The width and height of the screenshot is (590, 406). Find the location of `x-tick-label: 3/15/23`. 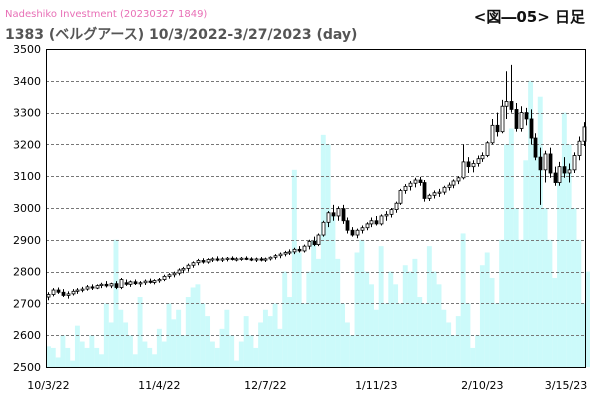

x-tick-label: 3/15/23 is located at coordinates (566, 385).